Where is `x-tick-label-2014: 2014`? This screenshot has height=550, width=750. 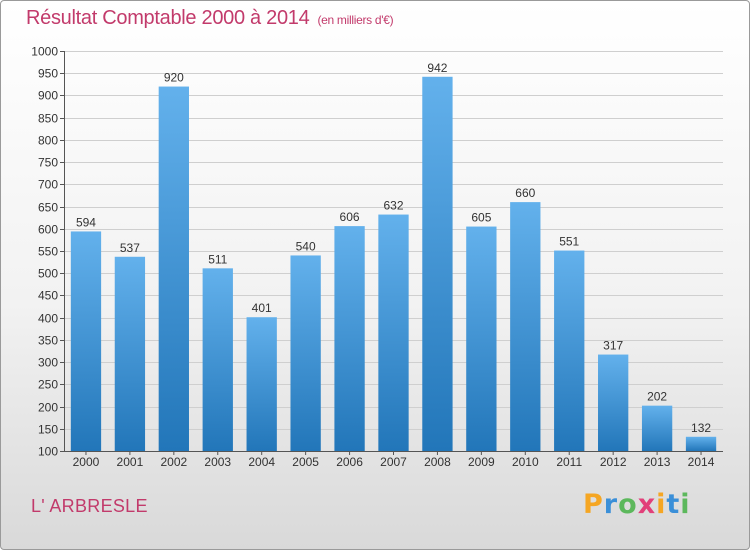 x-tick-label-2014: 2014 is located at coordinates (701, 462).